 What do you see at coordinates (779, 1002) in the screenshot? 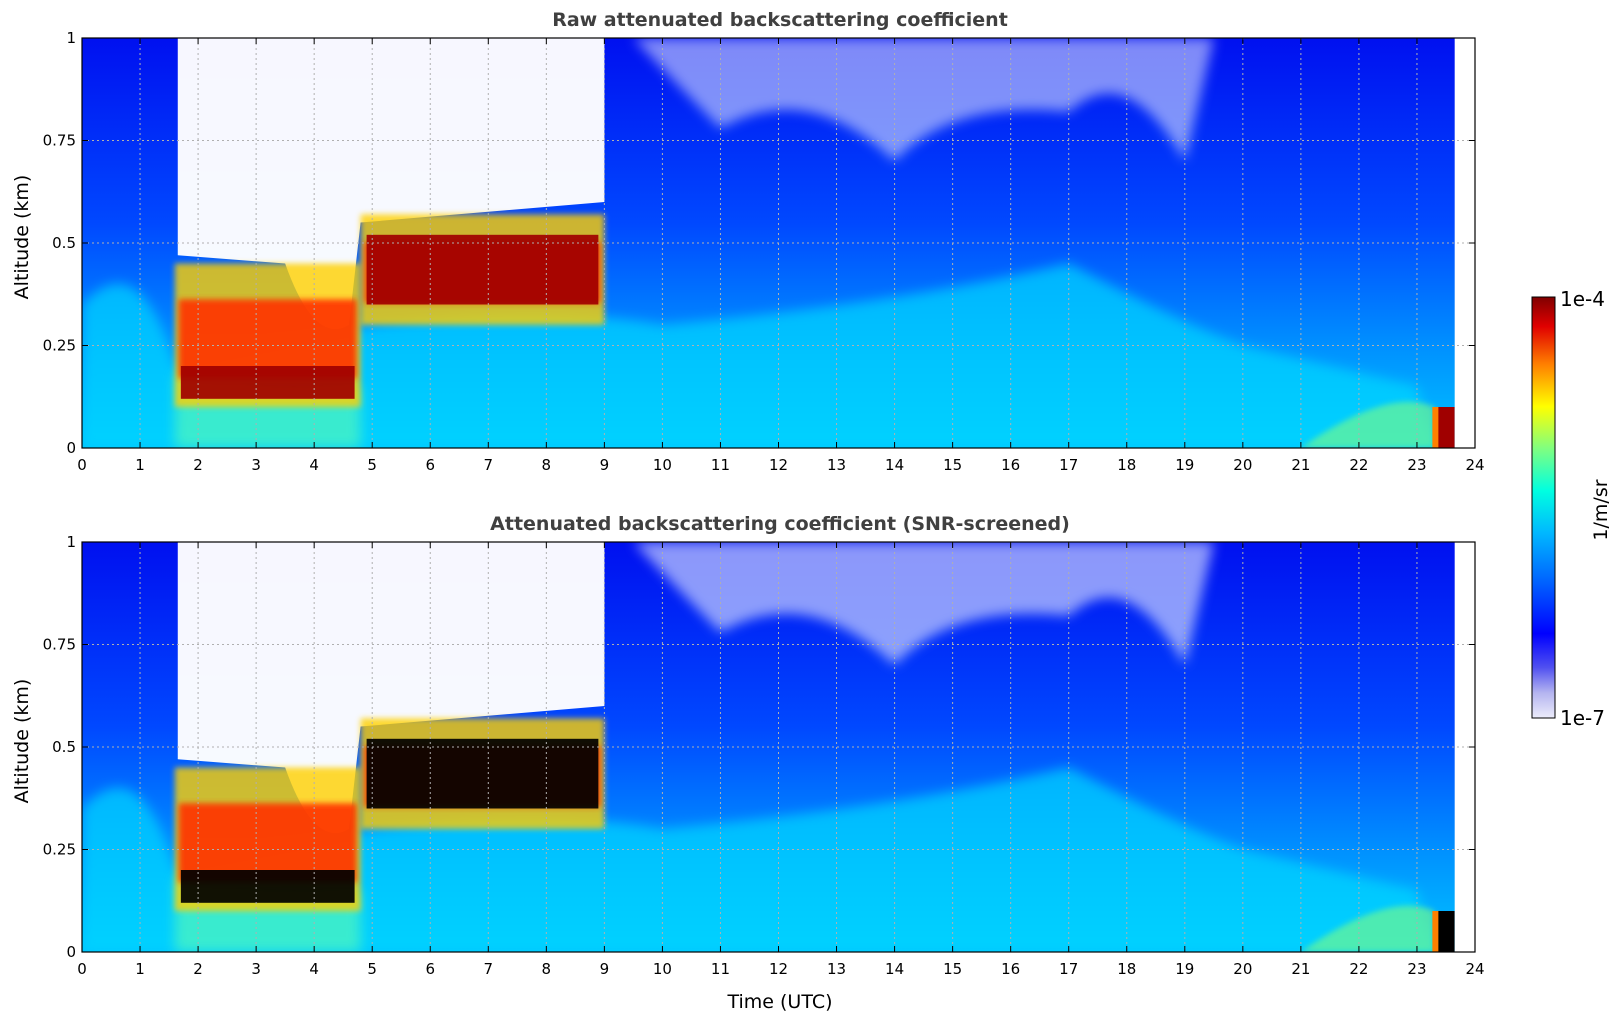
I see `x-axis-label: Time (UTC)` at bounding box center [779, 1002].